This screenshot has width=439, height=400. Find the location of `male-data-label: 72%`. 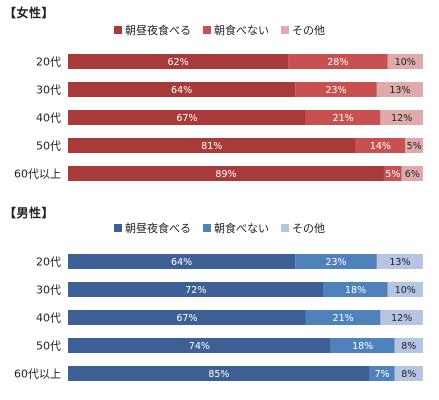

male-data-label: 72% is located at coordinates (195, 290).